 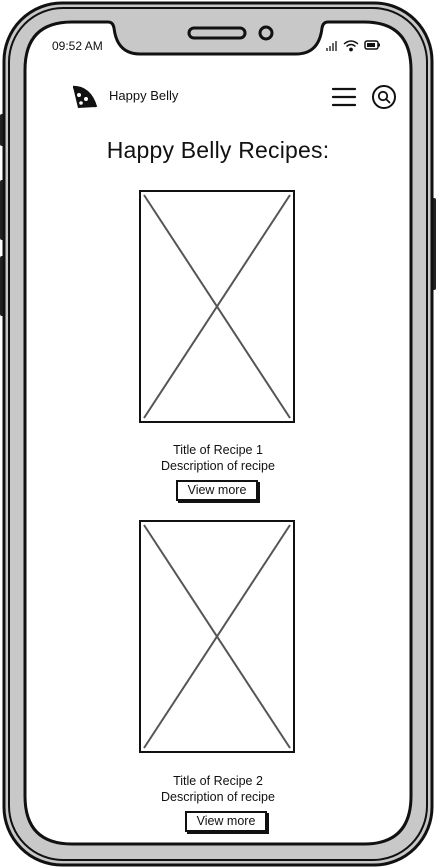 I want to click on status-icons, so click(x=353, y=46).